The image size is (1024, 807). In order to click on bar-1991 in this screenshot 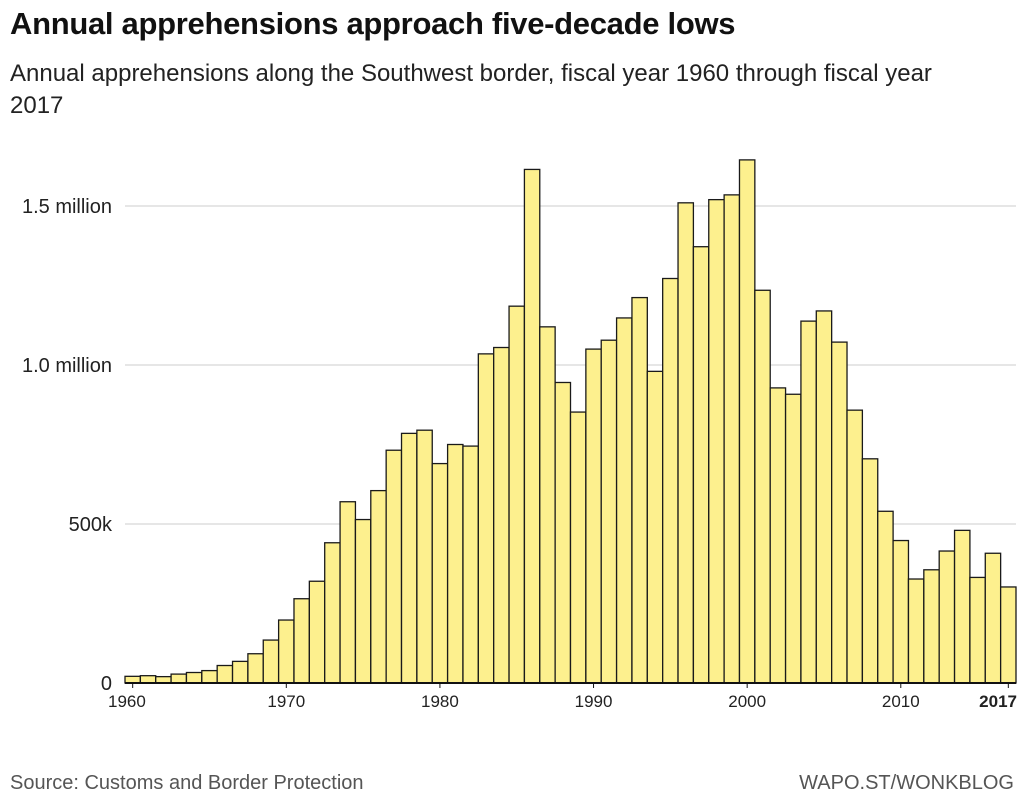, I will do `click(609, 511)`.